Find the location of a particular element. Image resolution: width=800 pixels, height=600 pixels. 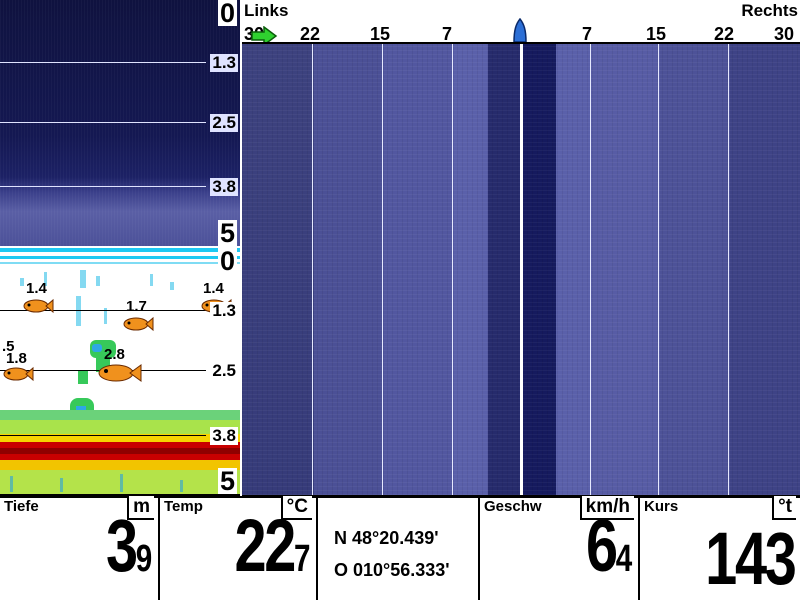

sonar-top-depth: 0 is located at coordinates (227, 262).